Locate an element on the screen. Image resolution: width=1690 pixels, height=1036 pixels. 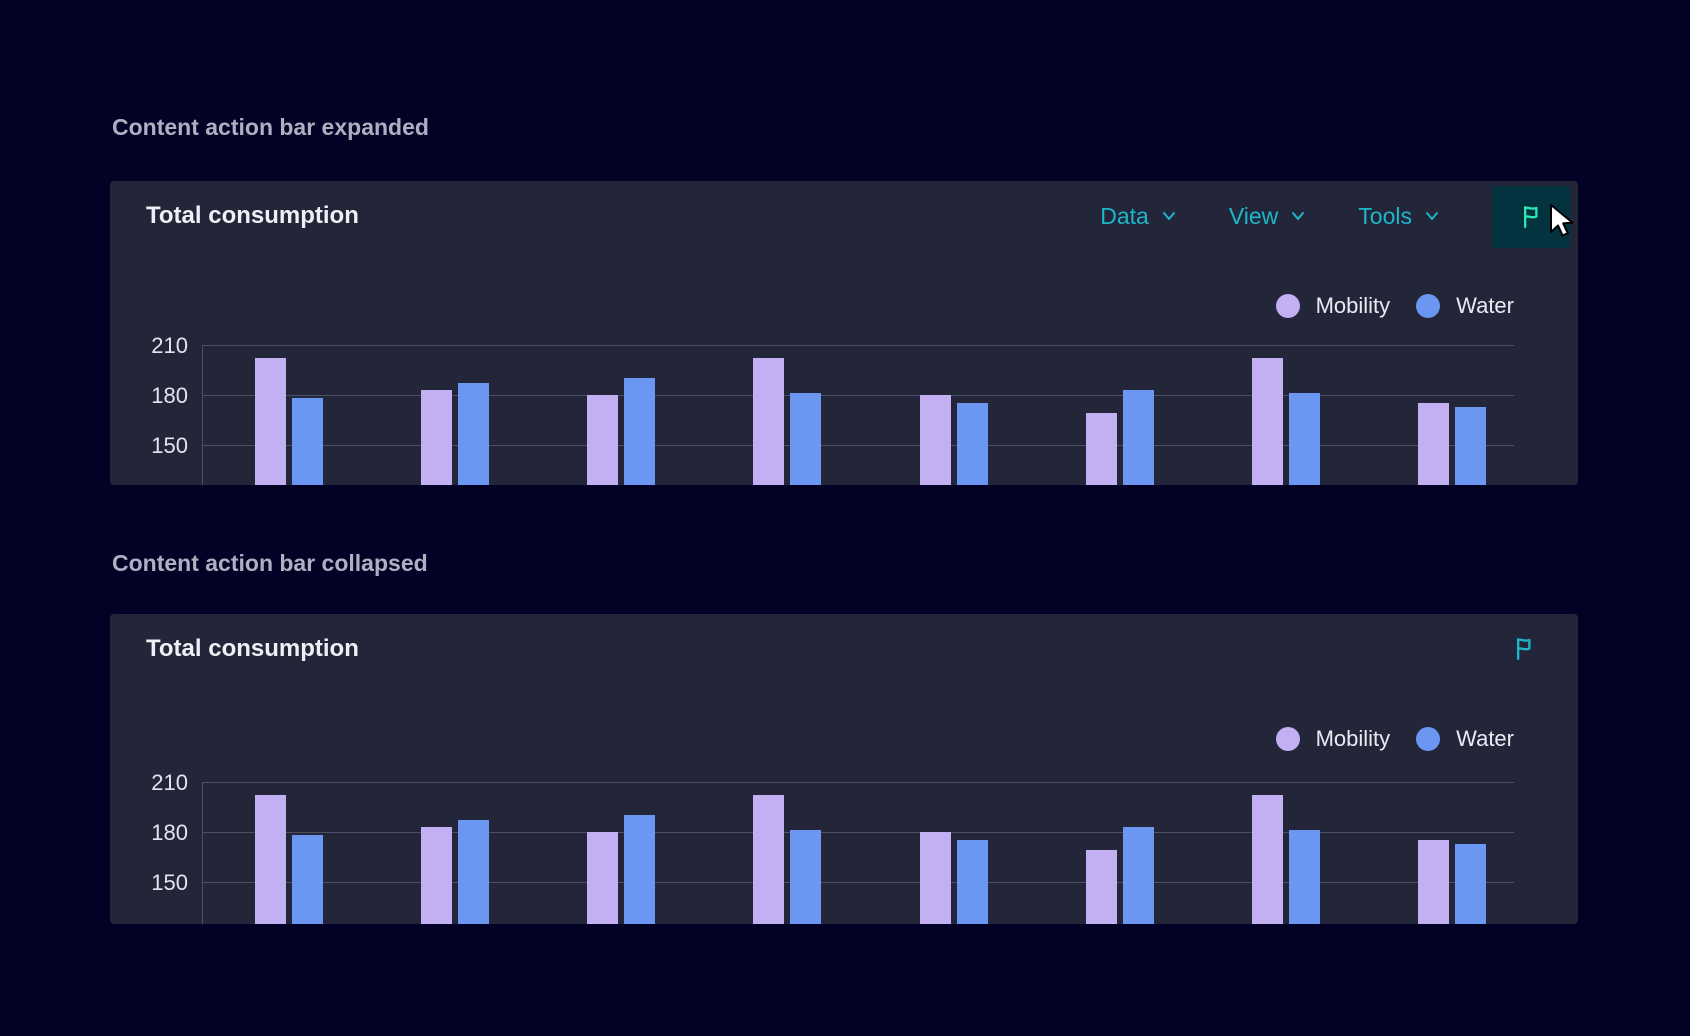
data-menu-label: Data is located at coordinates (1124, 215).